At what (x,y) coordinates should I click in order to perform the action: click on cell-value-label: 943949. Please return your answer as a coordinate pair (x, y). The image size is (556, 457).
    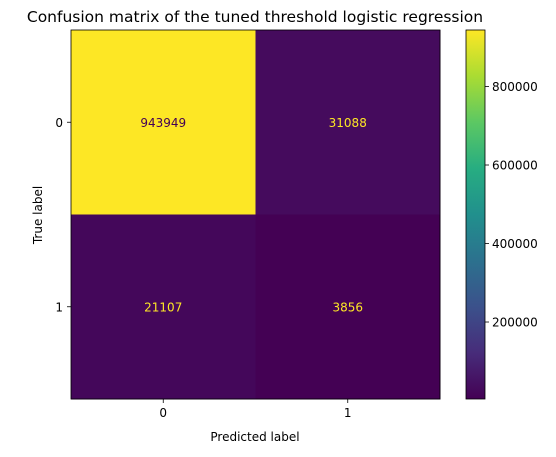
    Looking at the image, I should click on (163, 123).